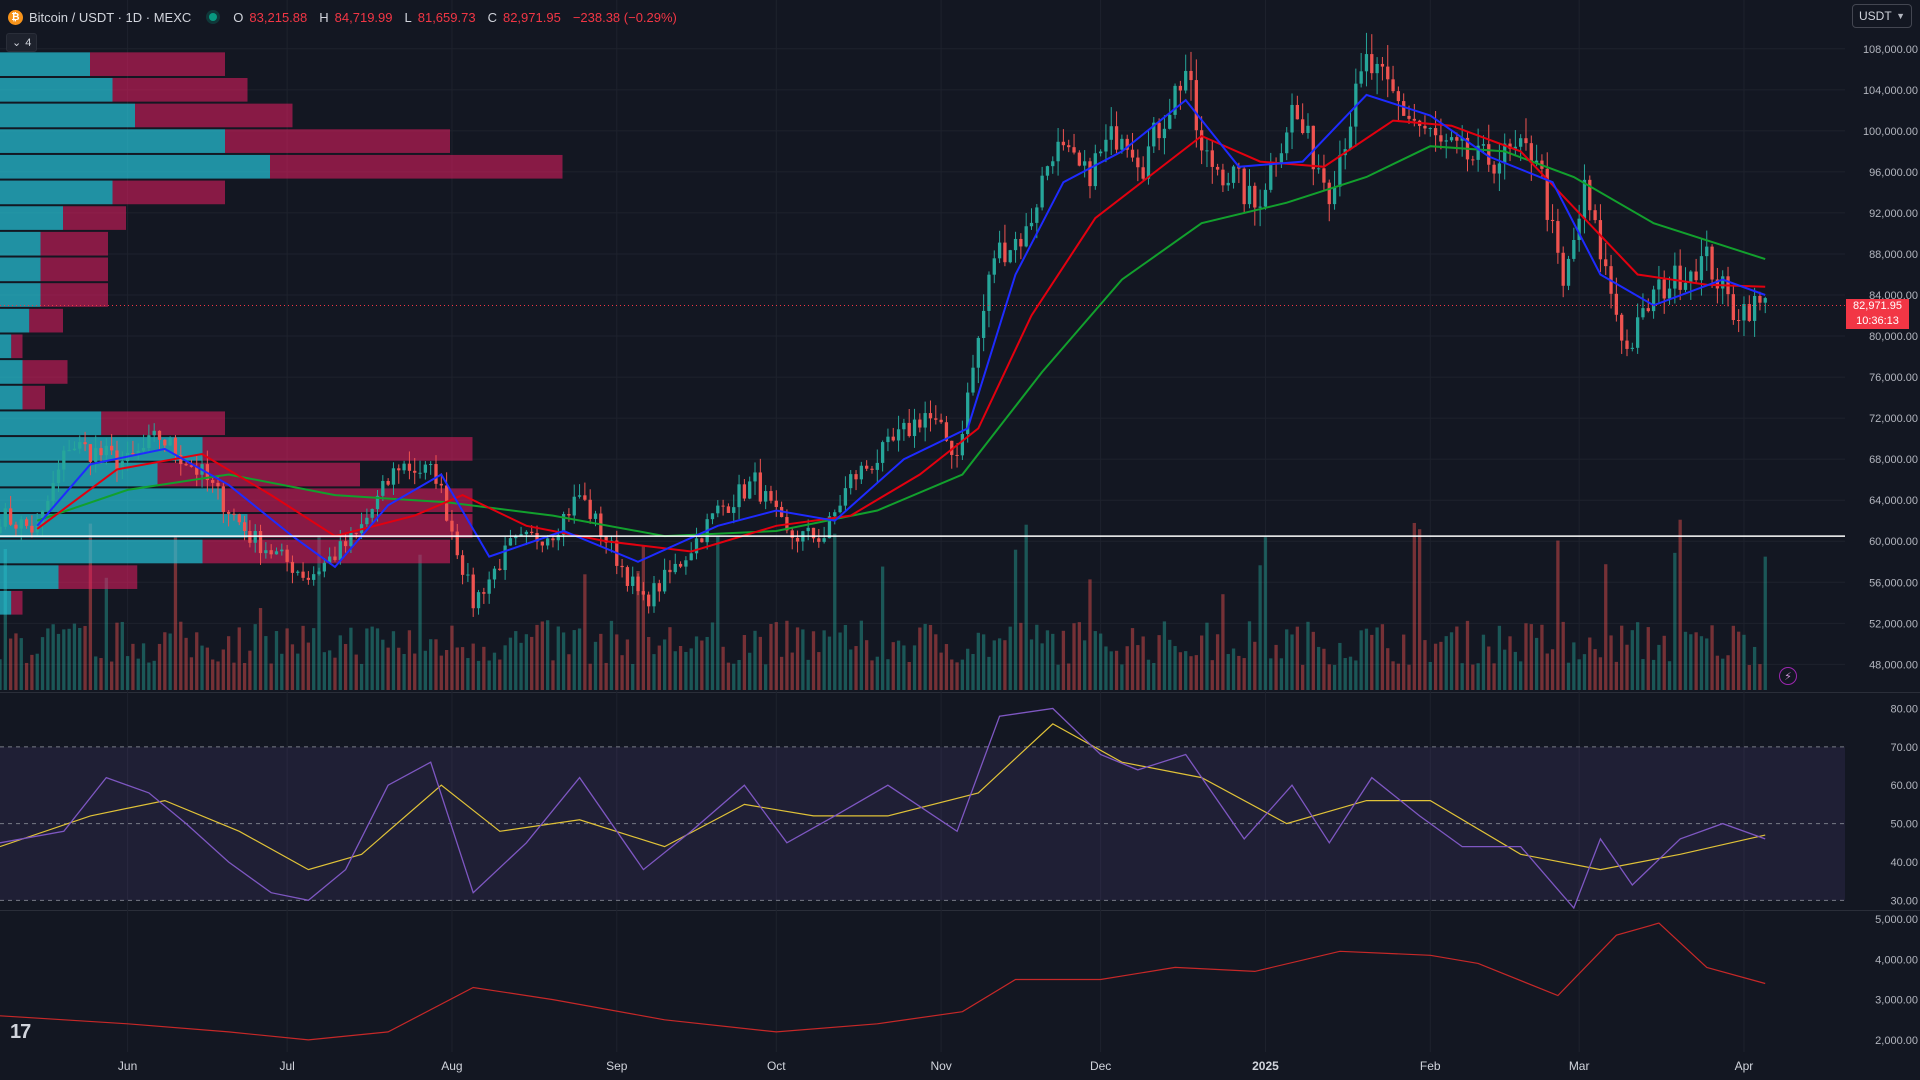 The height and width of the screenshot is (1080, 1920). I want to click on lightning-icon: ⚡, so click(1788, 676).